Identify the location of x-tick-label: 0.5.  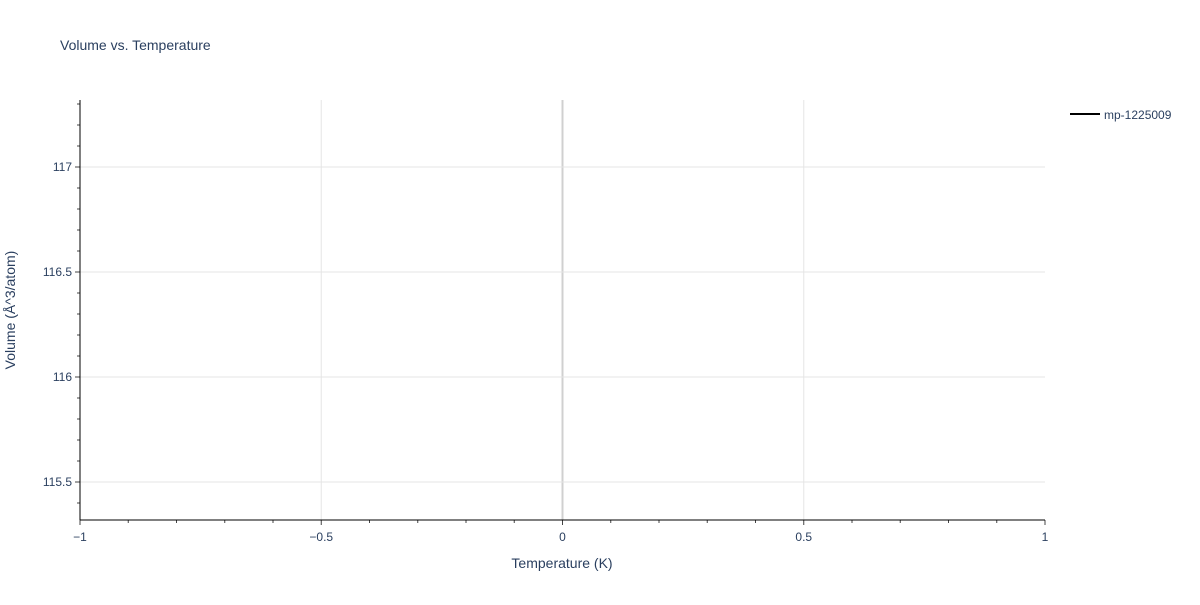
(803, 537).